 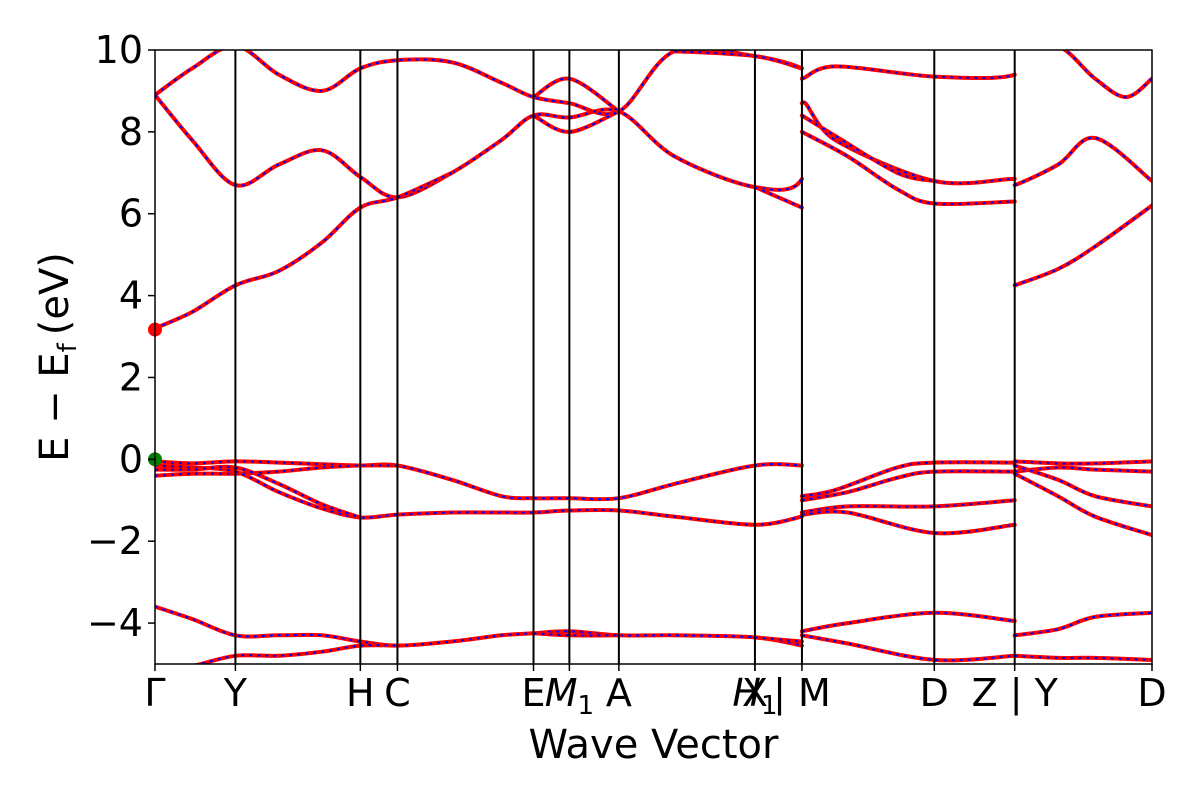 I want to click on y-tick-label: 4, so click(x=131, y=296).